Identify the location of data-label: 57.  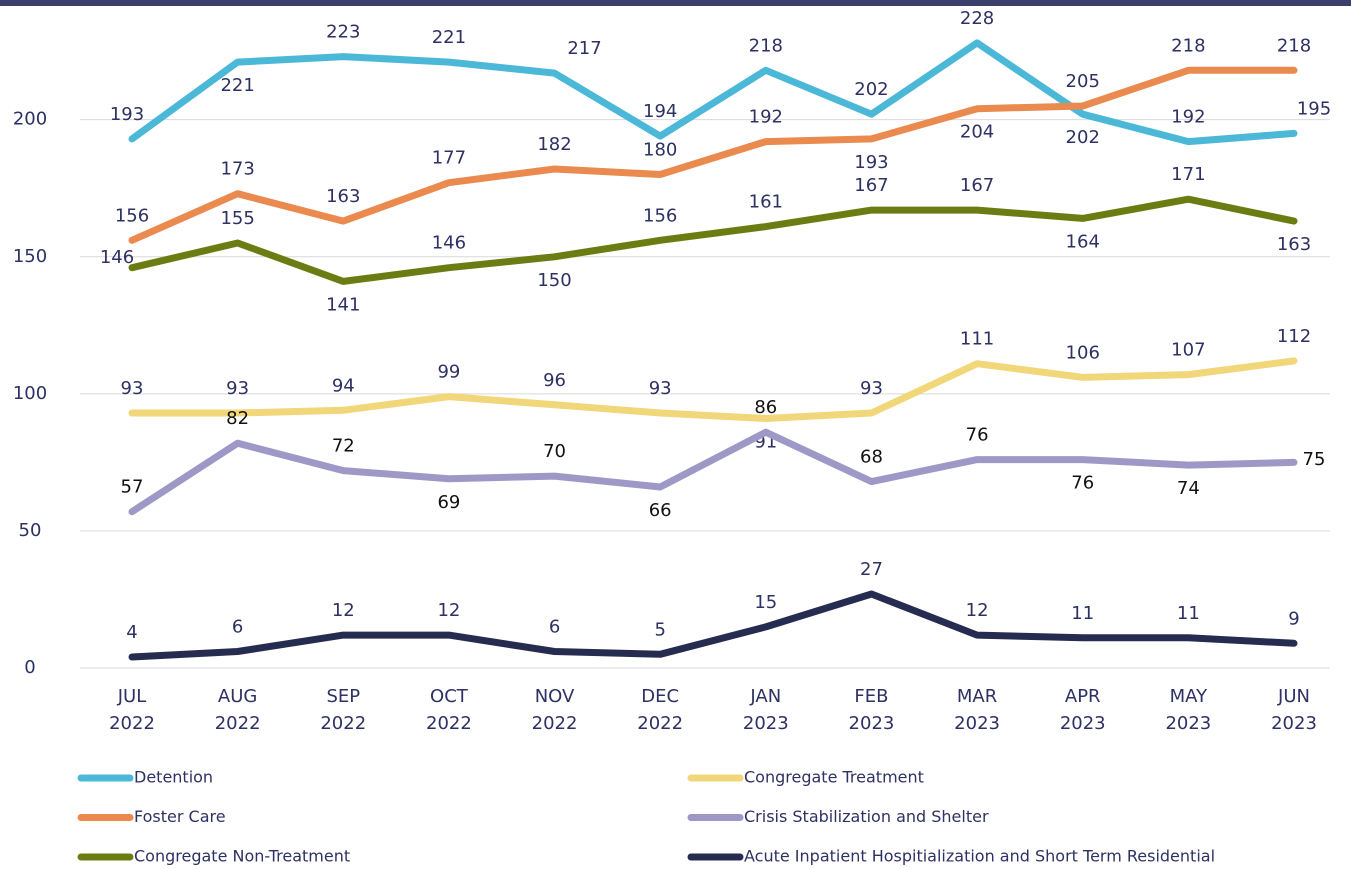
(132, 487).